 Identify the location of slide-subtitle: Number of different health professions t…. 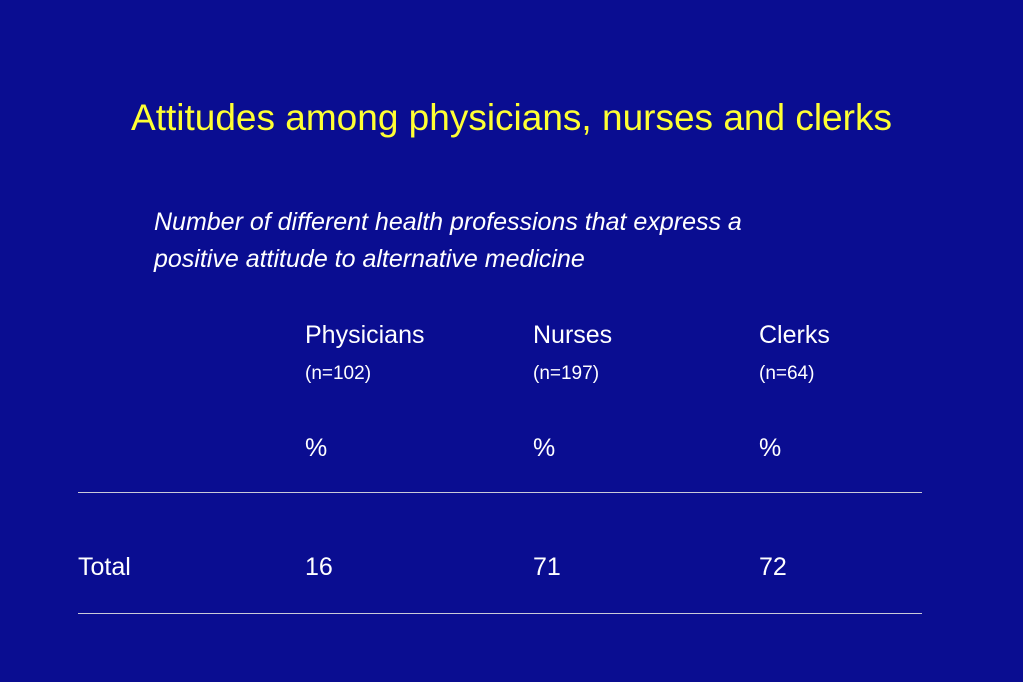
(534, 241).